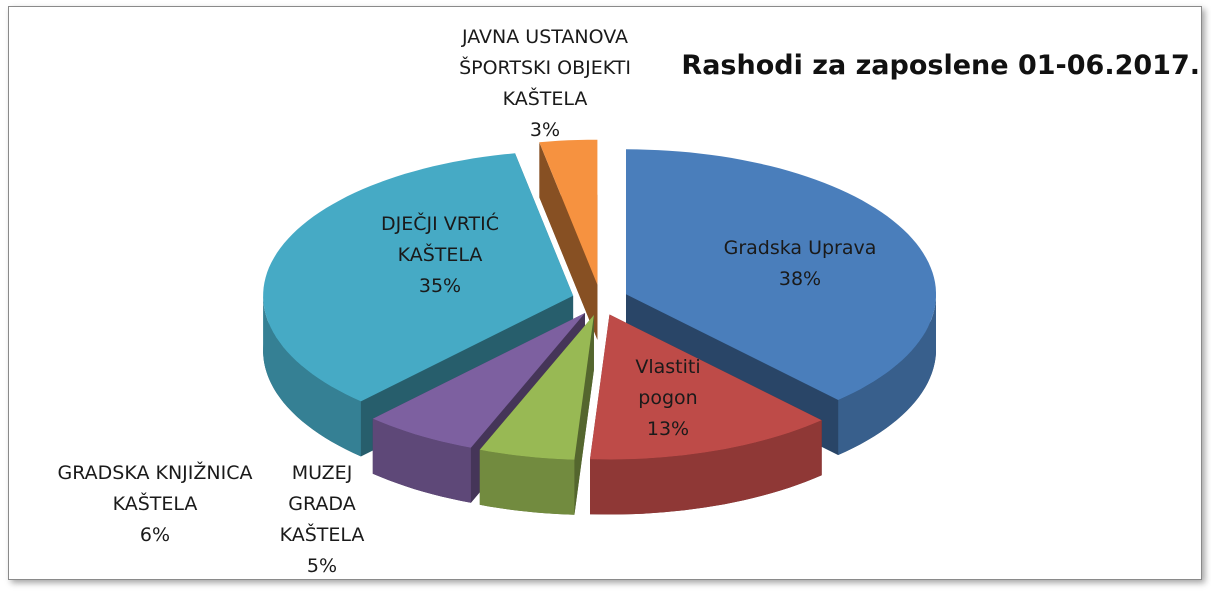 This screenshot has width=1211, height=591. I want to click on value-label: 5%, so click(322, 566).